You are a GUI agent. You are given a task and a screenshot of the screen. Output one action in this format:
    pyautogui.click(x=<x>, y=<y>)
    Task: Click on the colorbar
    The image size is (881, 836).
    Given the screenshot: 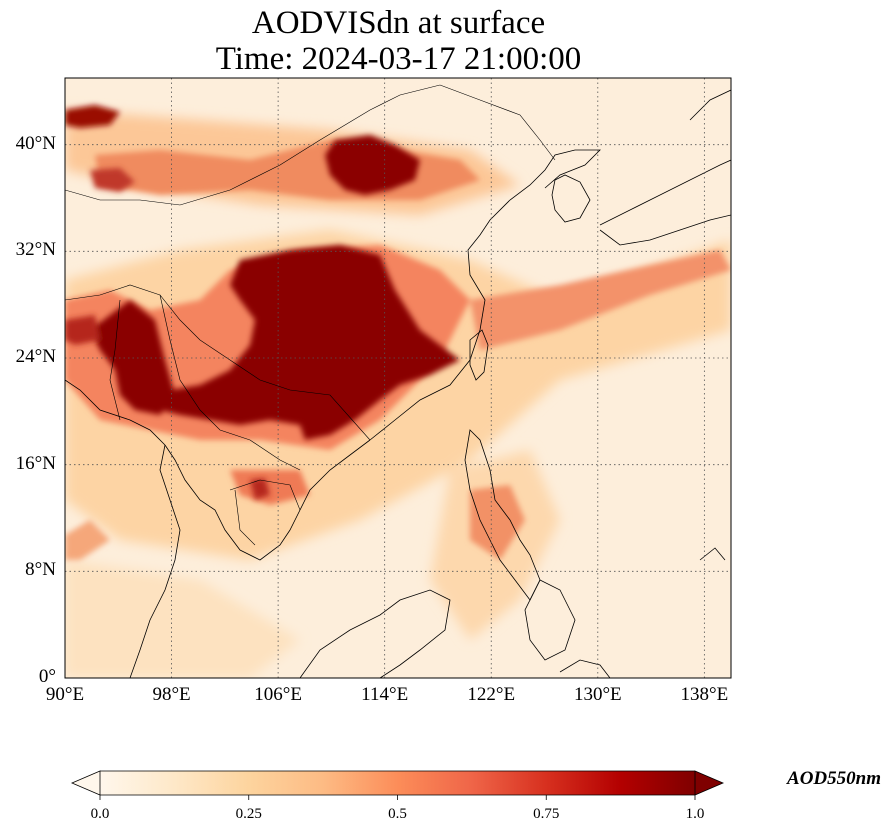 What is the action you would take?
    pyautogui.click(x=397, y=785)
    